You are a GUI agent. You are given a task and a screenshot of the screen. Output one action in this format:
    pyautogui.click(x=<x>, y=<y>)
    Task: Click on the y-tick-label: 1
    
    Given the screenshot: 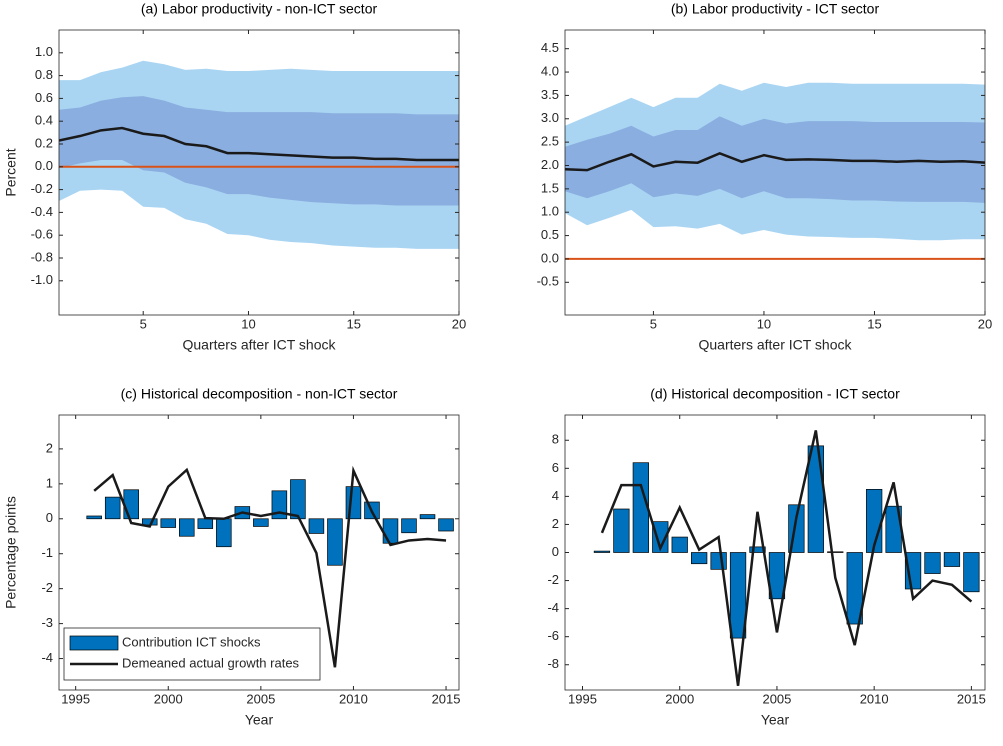 What is the action you would take?
    pyautogui.click(x=49, y=482)
    